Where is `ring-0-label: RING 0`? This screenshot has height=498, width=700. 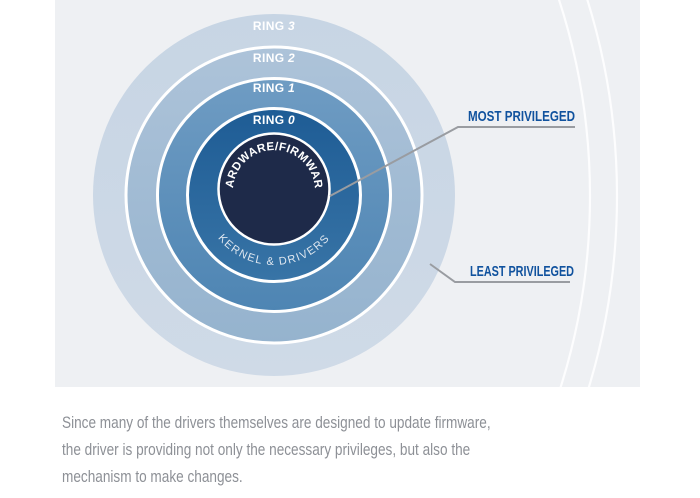
ring-0-label: RING 0 is located at coordinates (274, 120).